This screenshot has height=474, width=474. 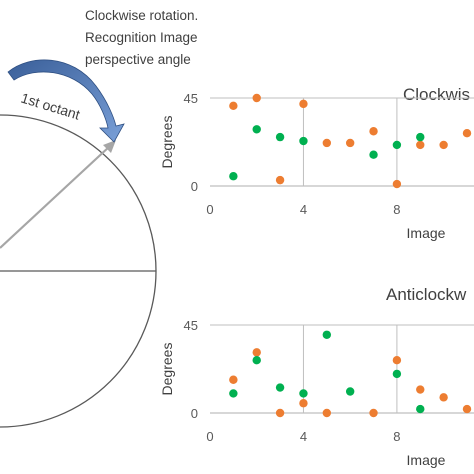 I want to click on diagonal-arrow-shaft, so click(x=55, y=197).